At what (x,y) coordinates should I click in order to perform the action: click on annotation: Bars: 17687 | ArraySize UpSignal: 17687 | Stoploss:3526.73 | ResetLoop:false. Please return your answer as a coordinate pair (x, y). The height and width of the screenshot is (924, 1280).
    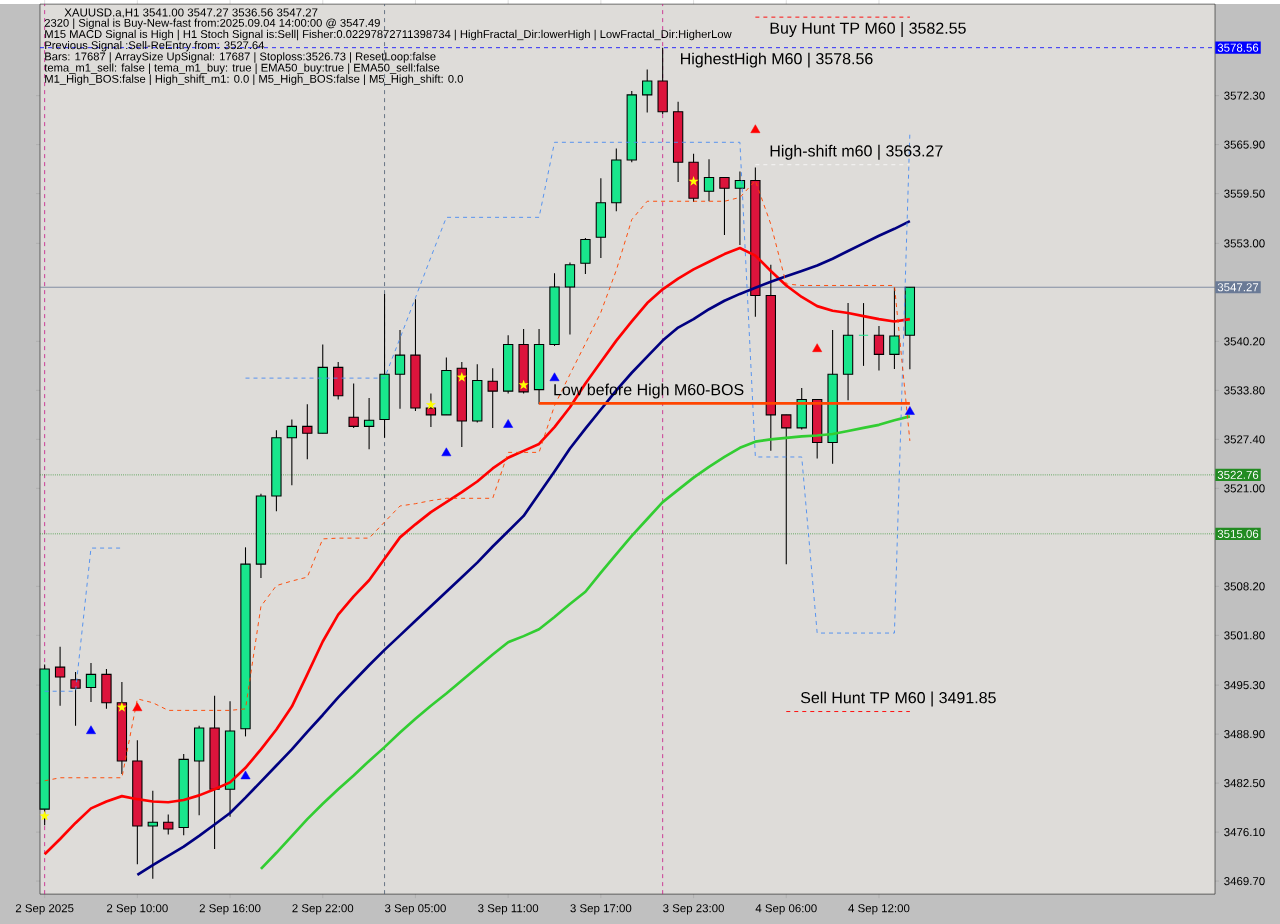
    Looking at the image, I should click on (240, 57).